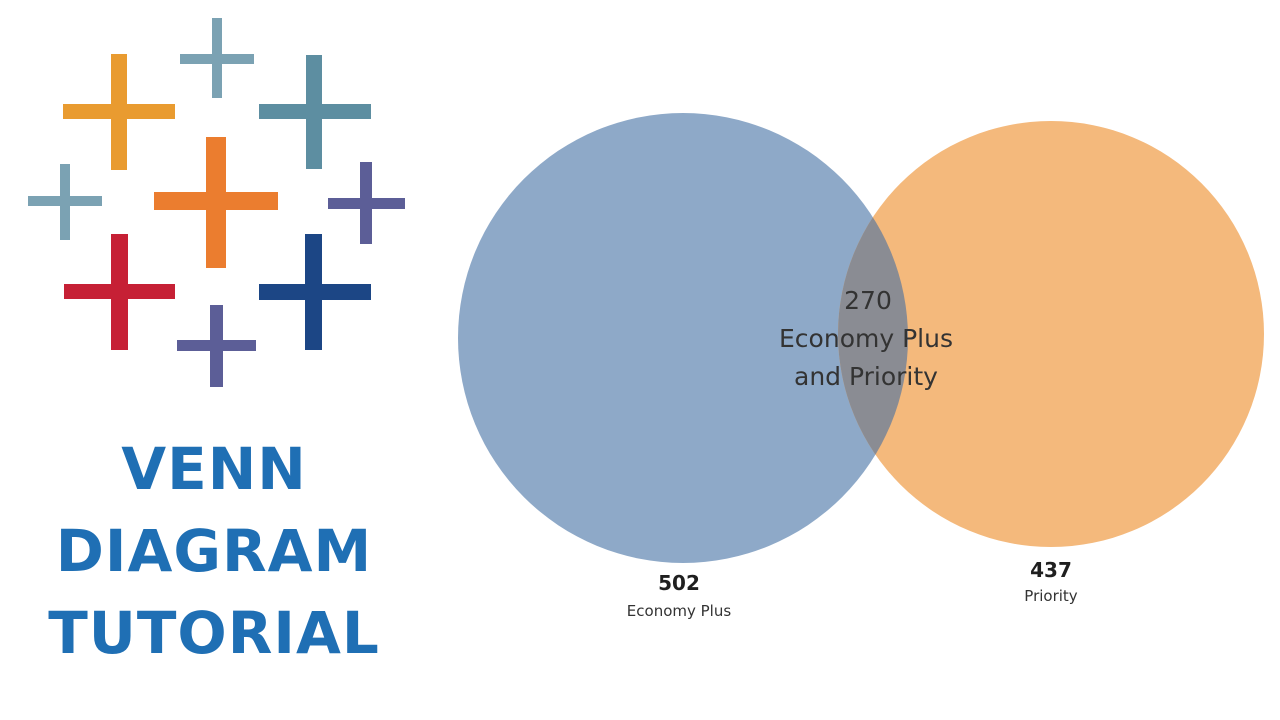  I want to click on plus-icon-right-purple, so click(366, 203).